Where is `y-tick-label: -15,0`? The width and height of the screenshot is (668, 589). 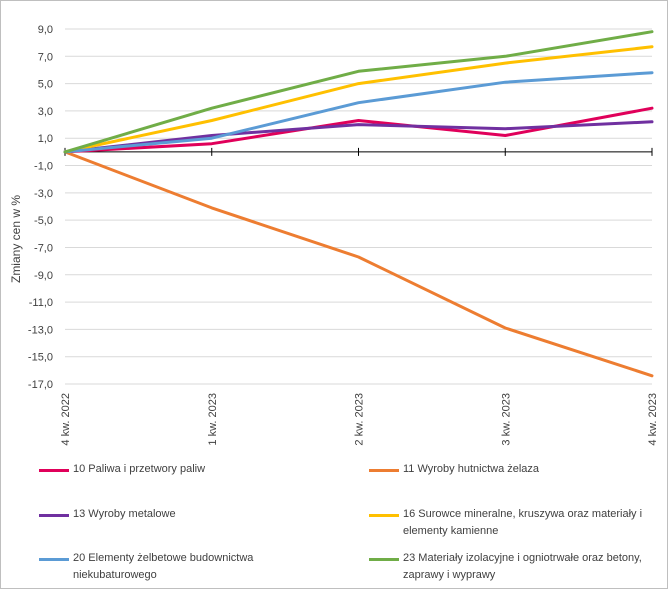
y-tick-label: -15,0 is located at coordinates (40, 358).